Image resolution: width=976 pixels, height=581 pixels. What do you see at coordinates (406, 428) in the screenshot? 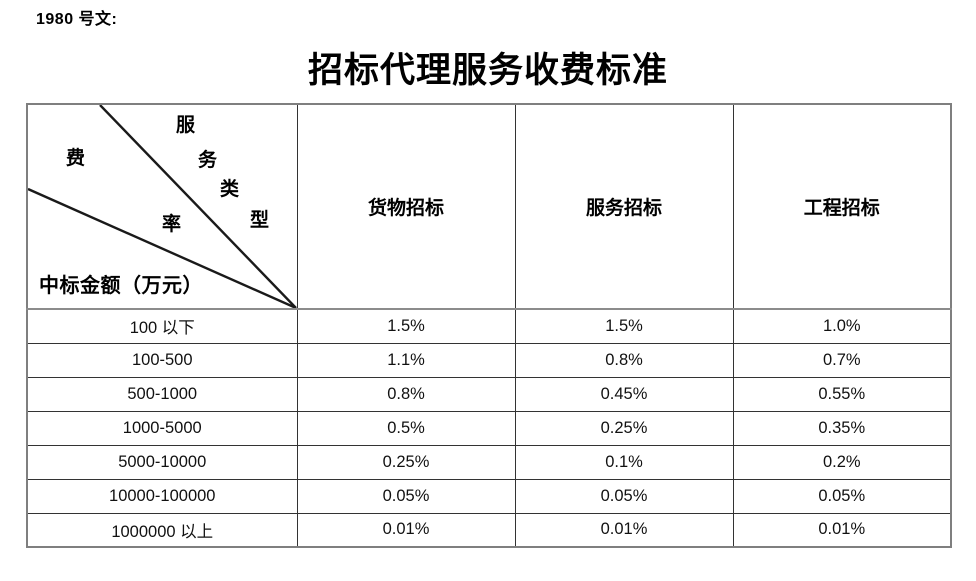
I see `fee-value: 0.5%` at bounding box center [406, 428].